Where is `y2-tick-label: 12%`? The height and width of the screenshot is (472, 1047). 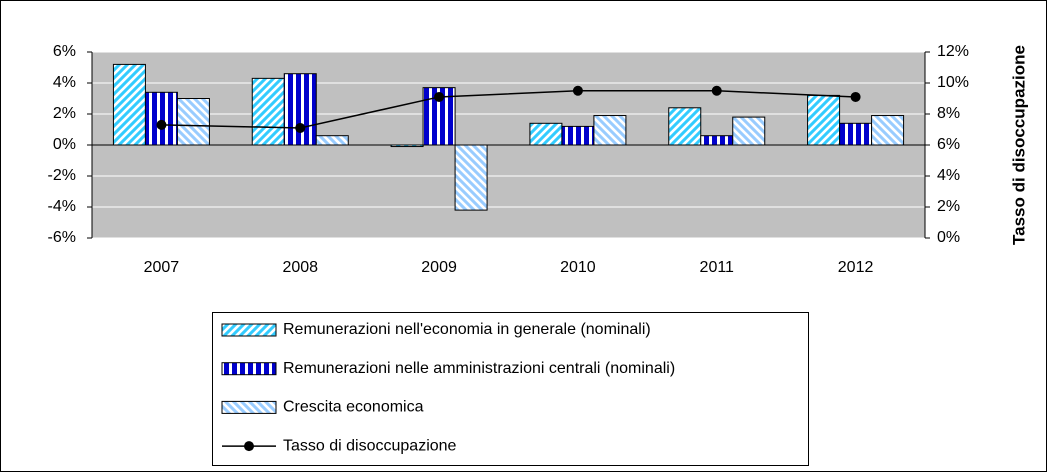 y2-tick-label: 12% is located at coordinates (953, 51).